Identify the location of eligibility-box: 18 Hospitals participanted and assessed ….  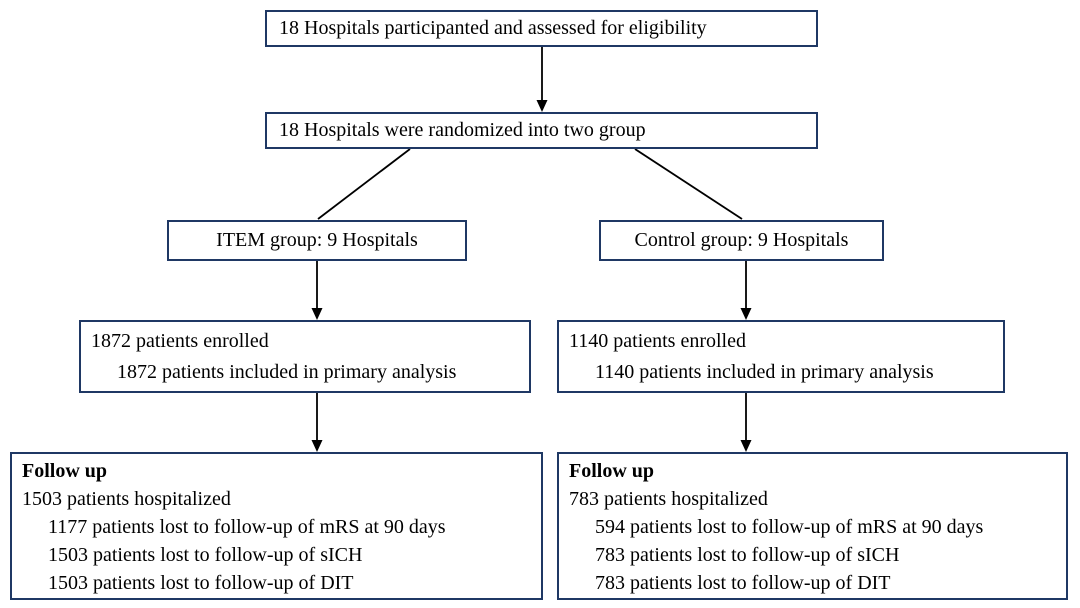
(541, 28).